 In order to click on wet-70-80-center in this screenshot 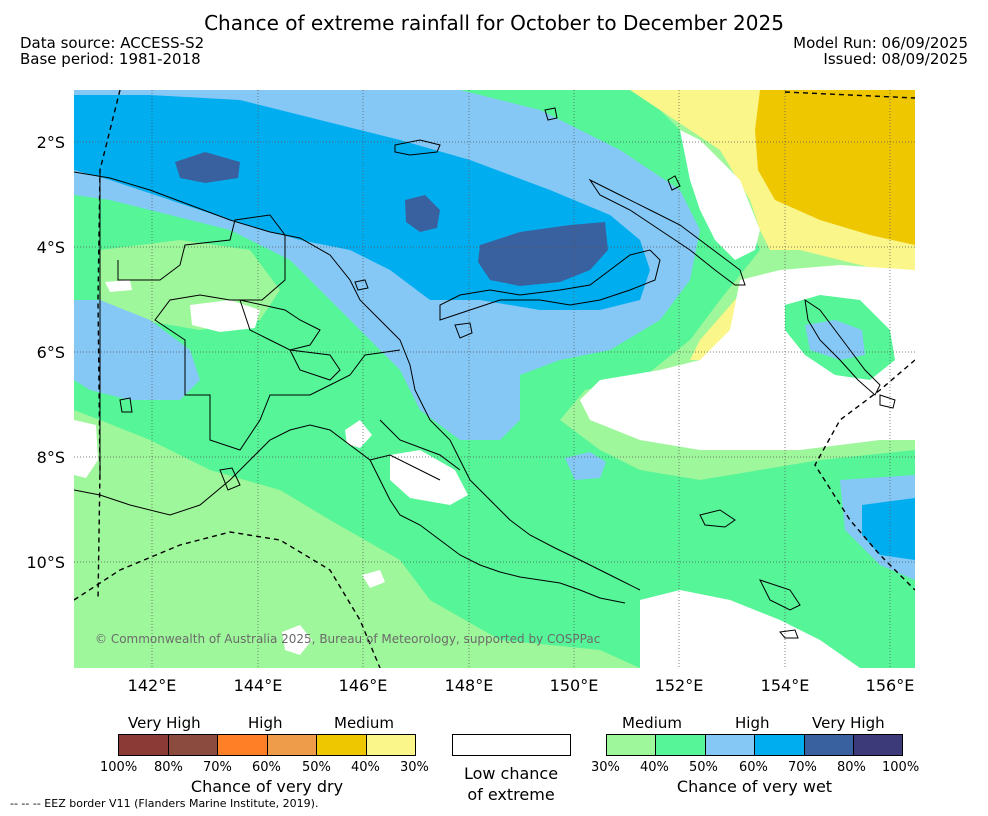, I will do `click(422, 213)`.